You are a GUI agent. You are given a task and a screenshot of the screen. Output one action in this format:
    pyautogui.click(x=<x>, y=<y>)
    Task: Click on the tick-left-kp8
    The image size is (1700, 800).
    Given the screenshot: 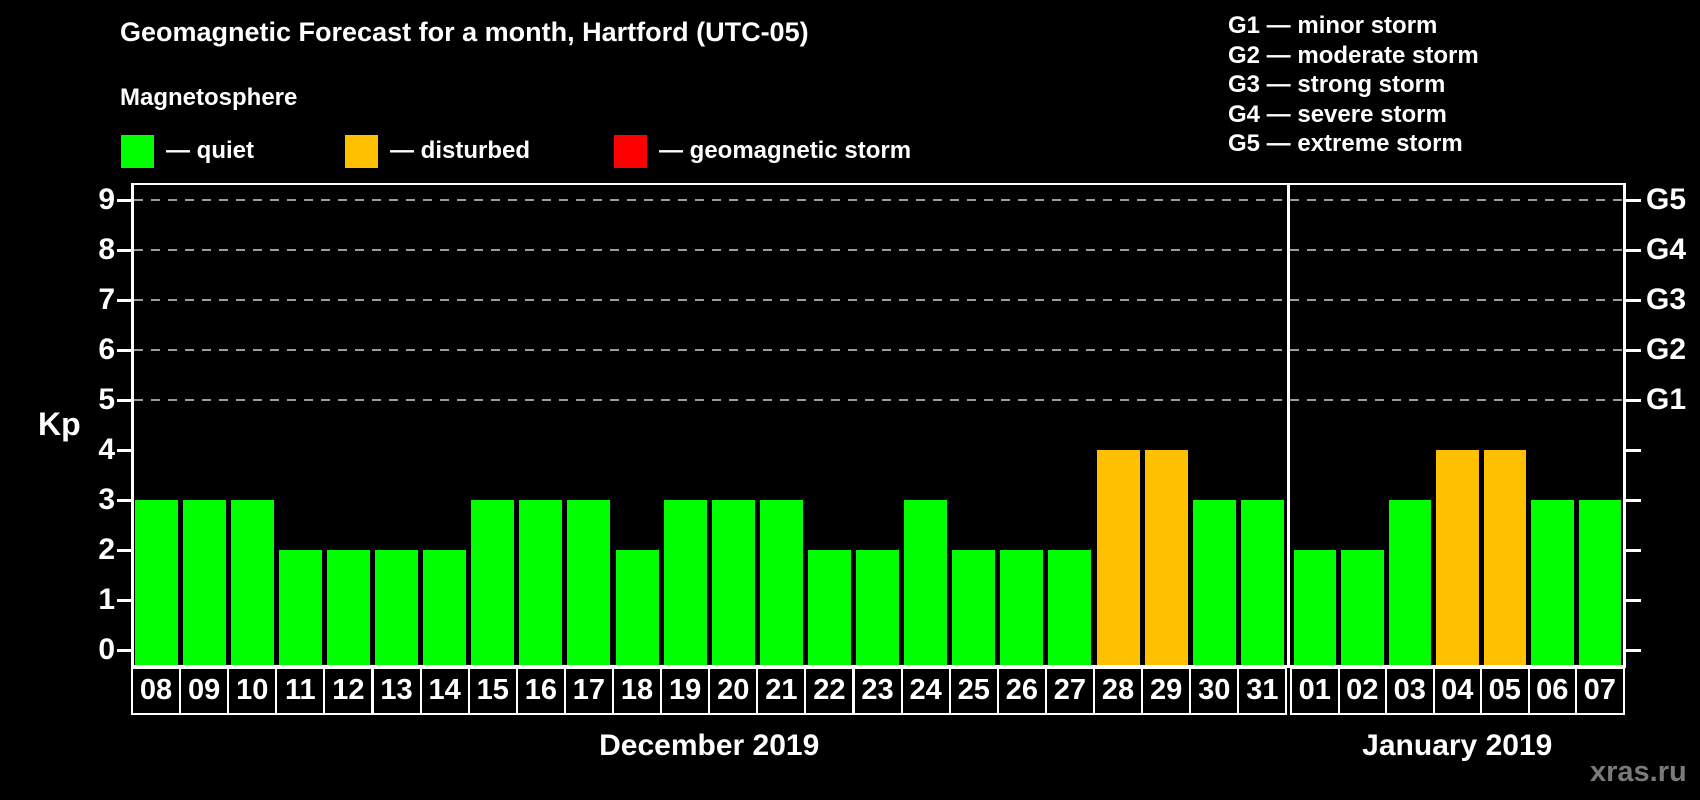 What is the action you would take?
    pyautogui.click(x=124, y=250)
    